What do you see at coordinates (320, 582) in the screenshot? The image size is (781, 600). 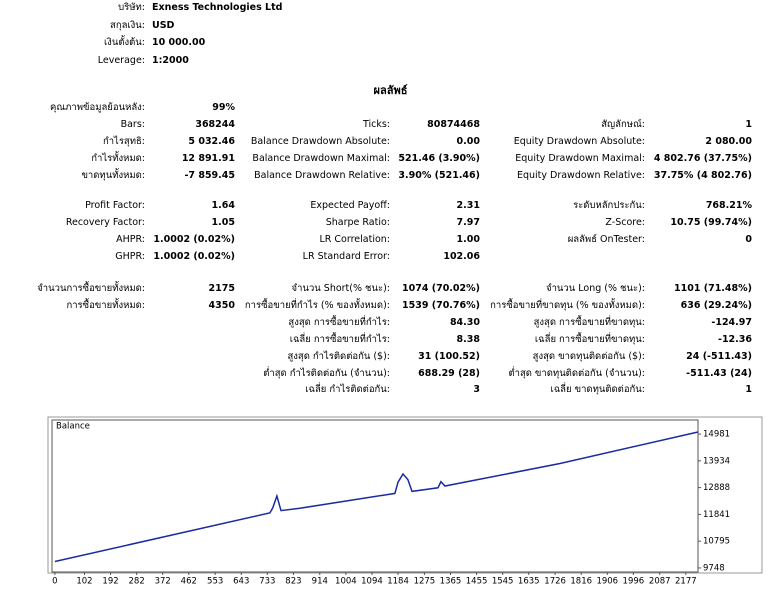 I see `x-tick-label: 914` at bounding box center [320, 582].